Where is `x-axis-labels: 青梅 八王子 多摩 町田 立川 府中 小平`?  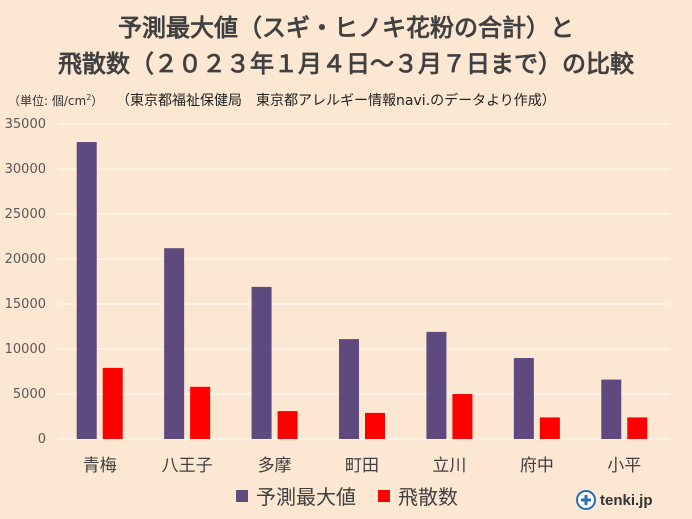 x-axis-labels: 青梅 八王子 多摩 町田 立川 府中 小平 is located at coordinates (362, 466).